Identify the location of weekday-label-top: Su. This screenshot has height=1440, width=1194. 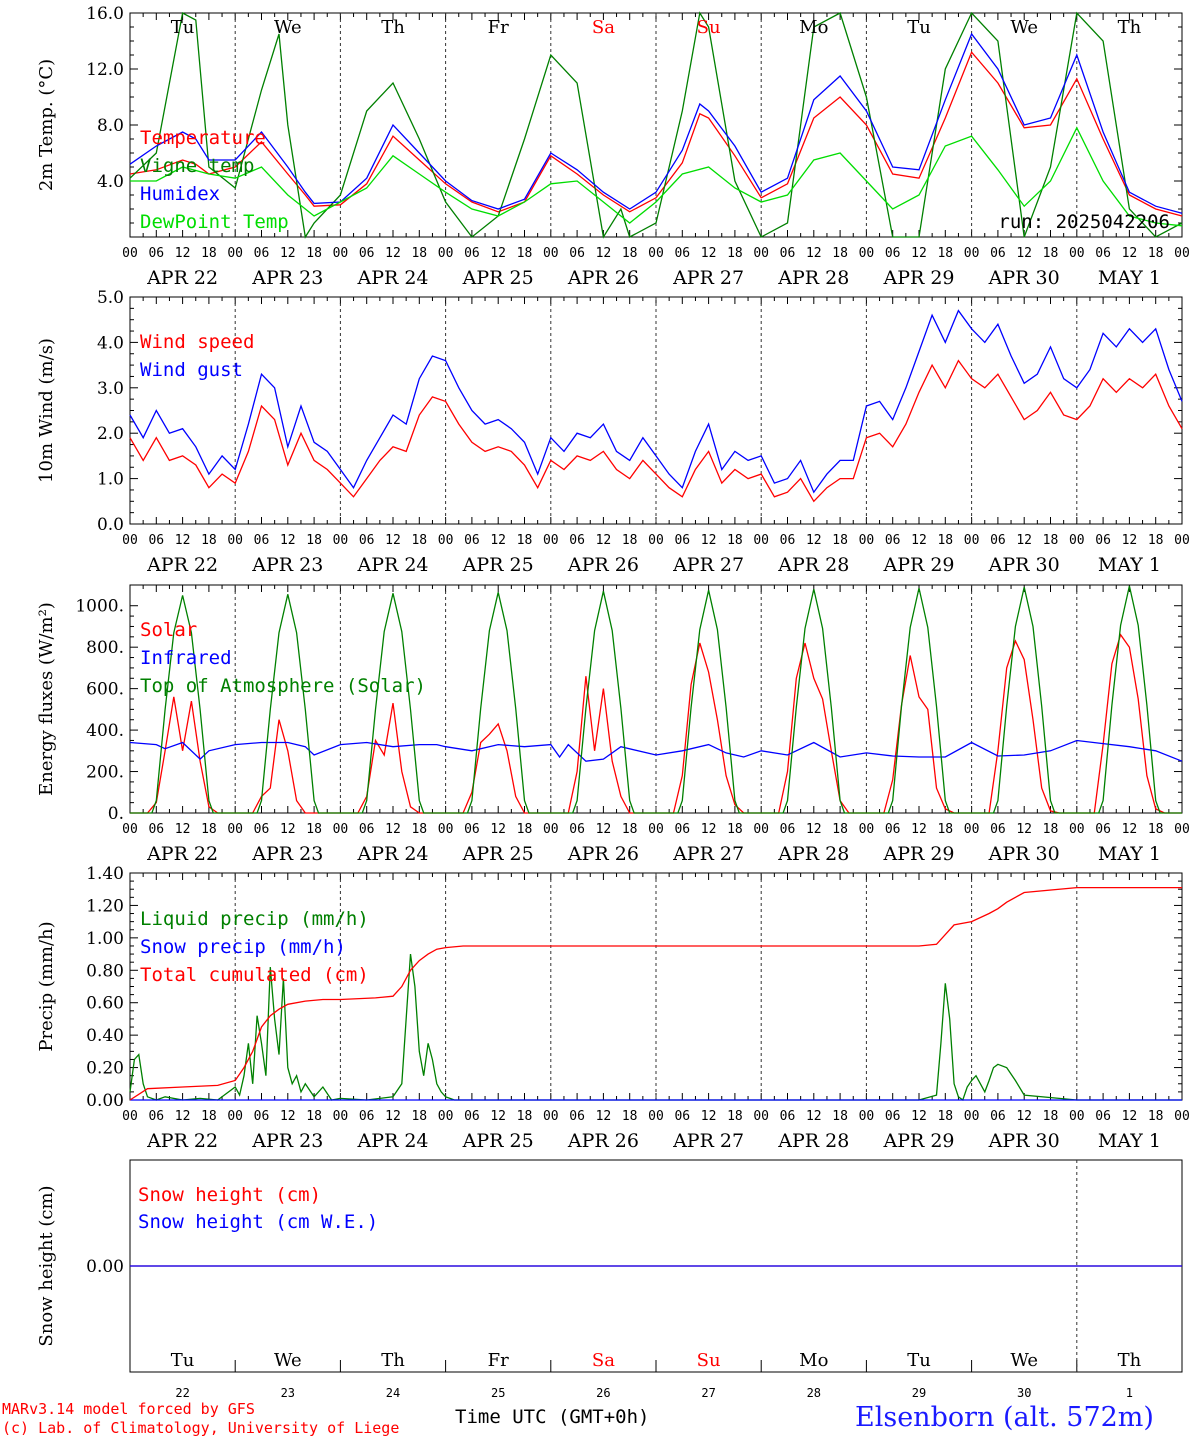
(709, 27).